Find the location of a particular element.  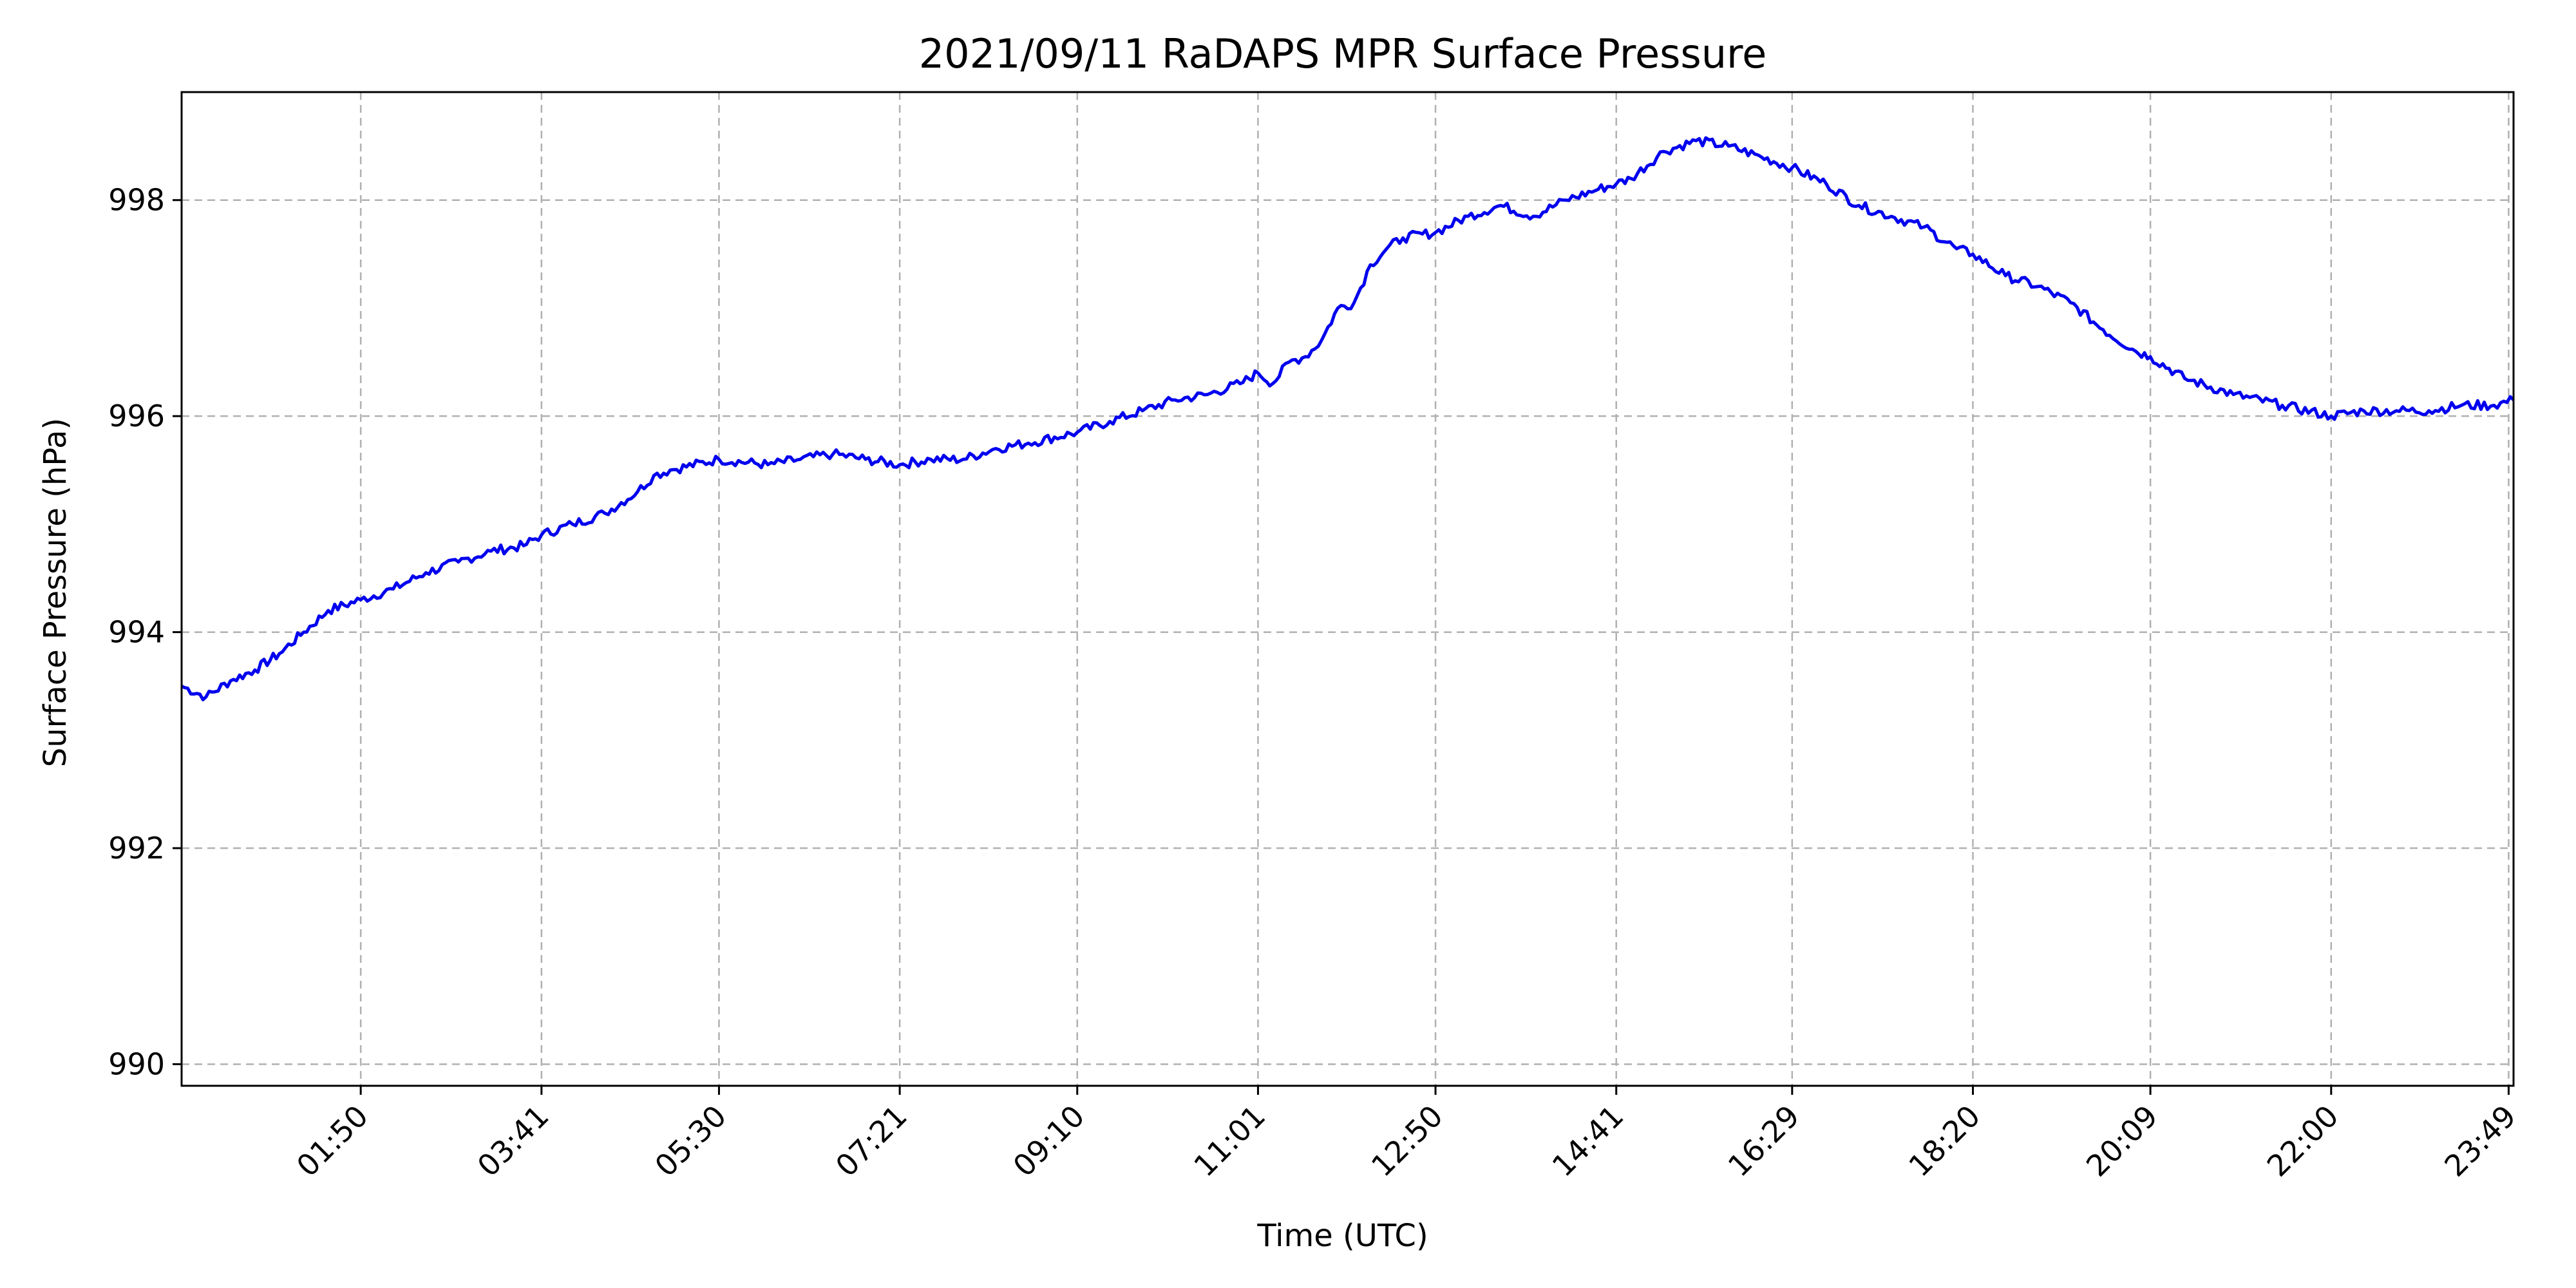

x-tick-label: 18:20 is located at coordinates (1944, 1141).